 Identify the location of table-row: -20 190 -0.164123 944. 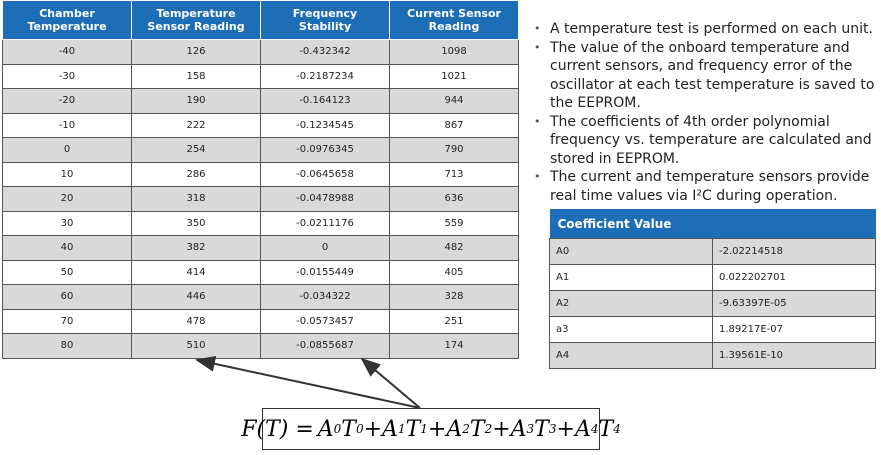
(260, 101).